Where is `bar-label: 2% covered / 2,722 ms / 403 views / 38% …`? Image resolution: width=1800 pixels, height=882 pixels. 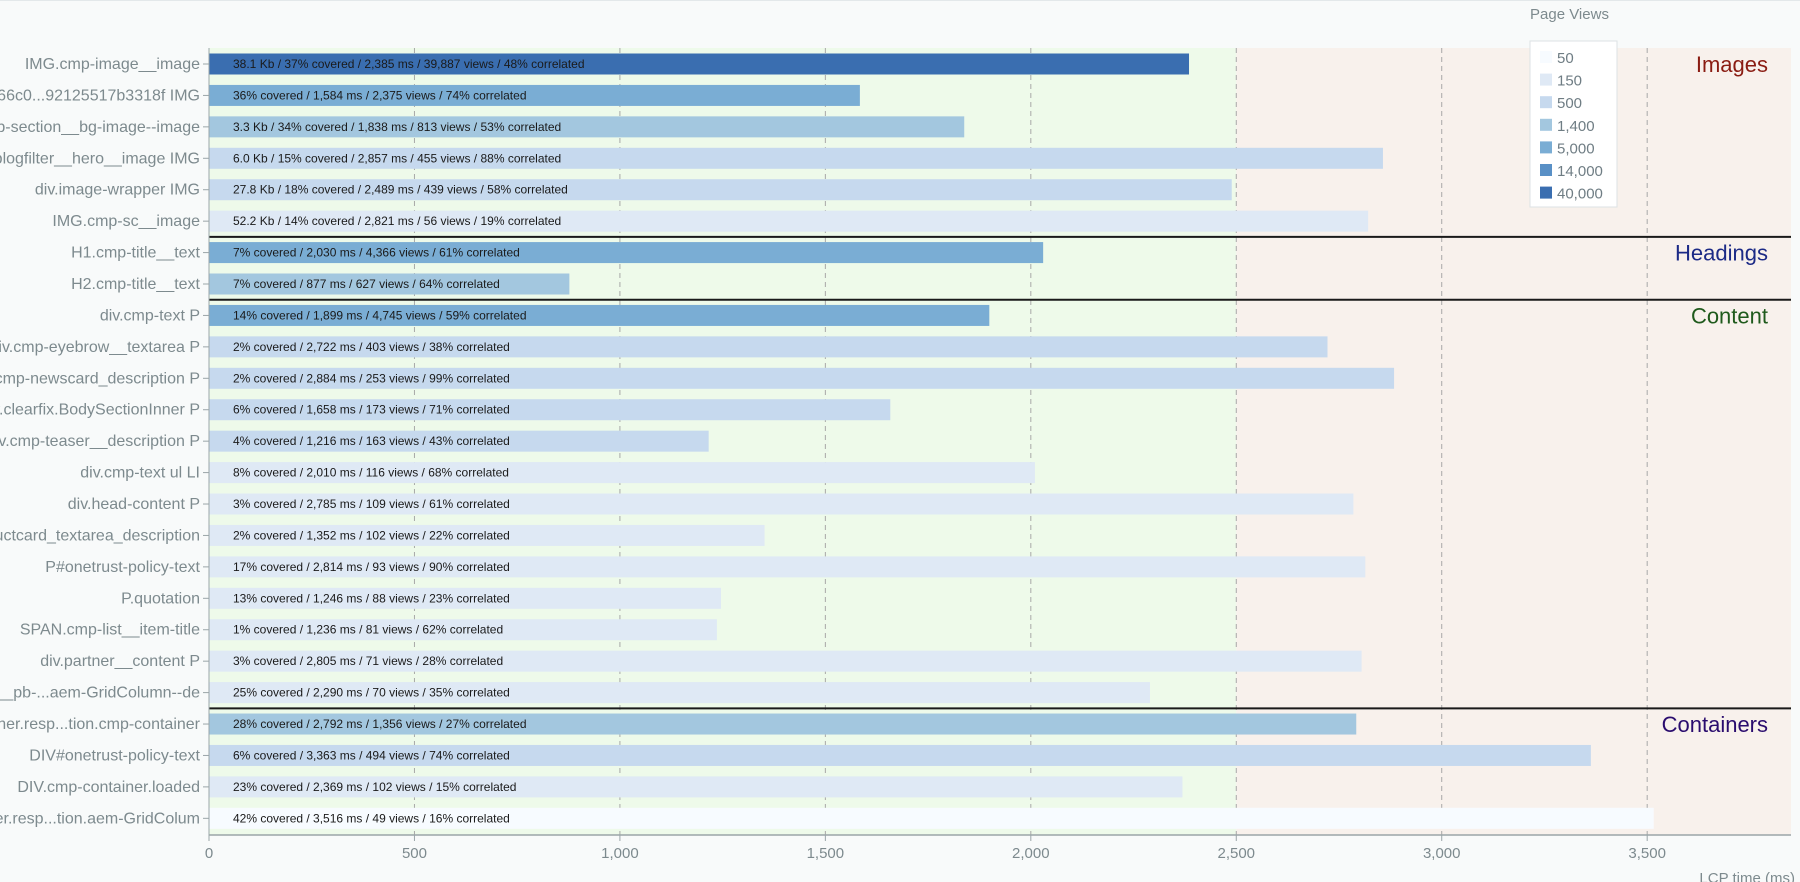 bar-label: 2% covered / 2,722 ms / 403 views / 38% … is located at coordinates (371, 347).